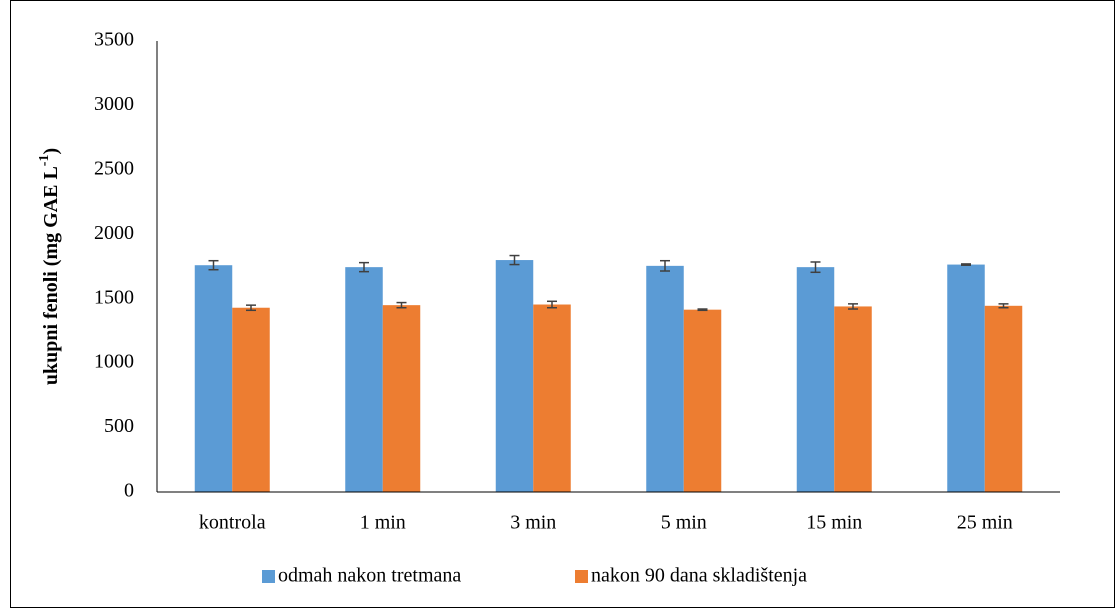  I want to click on y-axis-label-sup: -1, so click(44, 161).